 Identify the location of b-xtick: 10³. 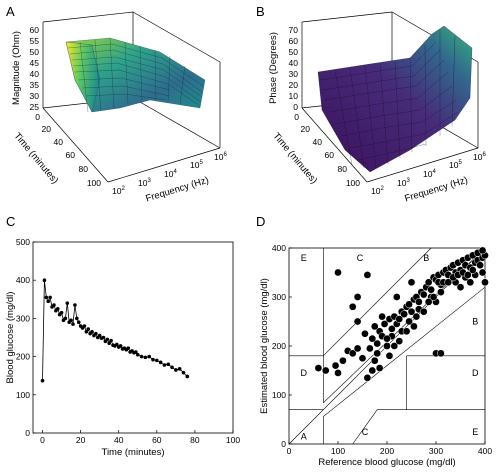
(403, 183).